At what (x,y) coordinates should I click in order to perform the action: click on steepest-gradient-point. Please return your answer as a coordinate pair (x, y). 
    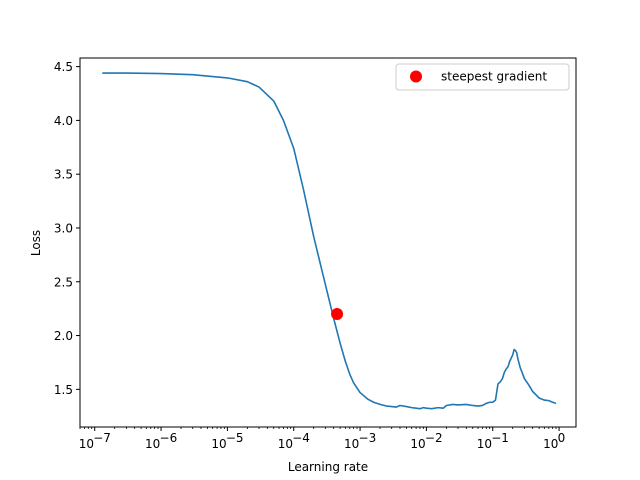
    Looking at the image, I should click on (337, 314).